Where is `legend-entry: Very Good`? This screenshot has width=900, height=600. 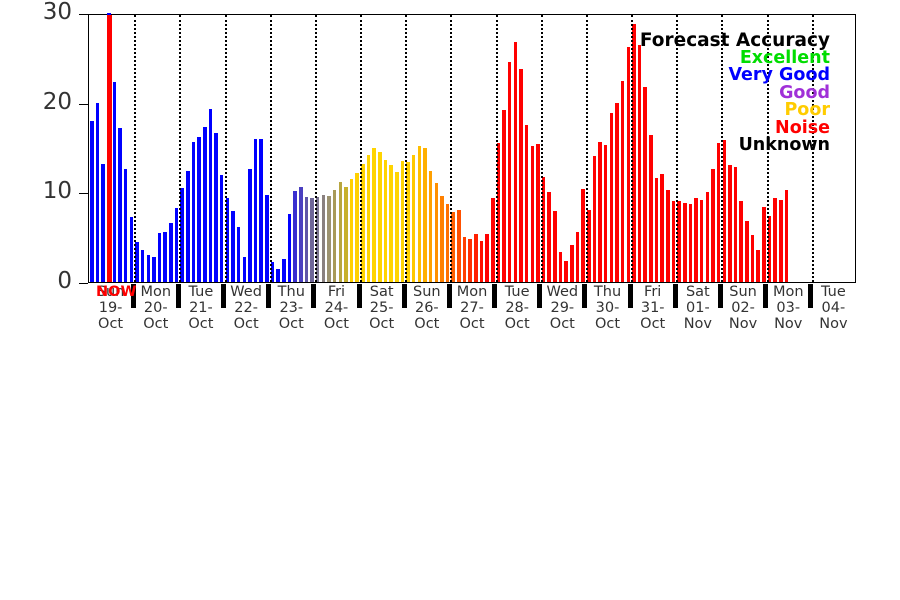 legend-entry: Very Good is located at coordinates (779, 75).